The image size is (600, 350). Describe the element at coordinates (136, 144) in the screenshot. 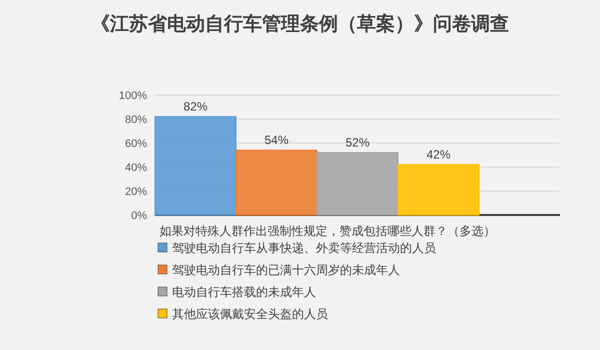

I see `y-tick-label: 60%` at that location.